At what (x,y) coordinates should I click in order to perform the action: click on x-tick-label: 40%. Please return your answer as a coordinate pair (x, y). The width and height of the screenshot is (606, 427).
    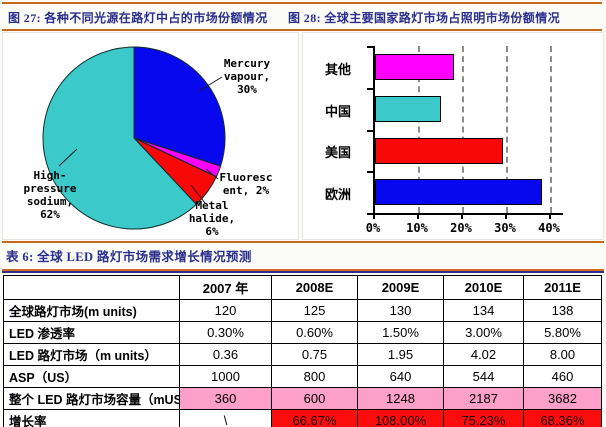
    Looking at the image, I should click on (549, 228).